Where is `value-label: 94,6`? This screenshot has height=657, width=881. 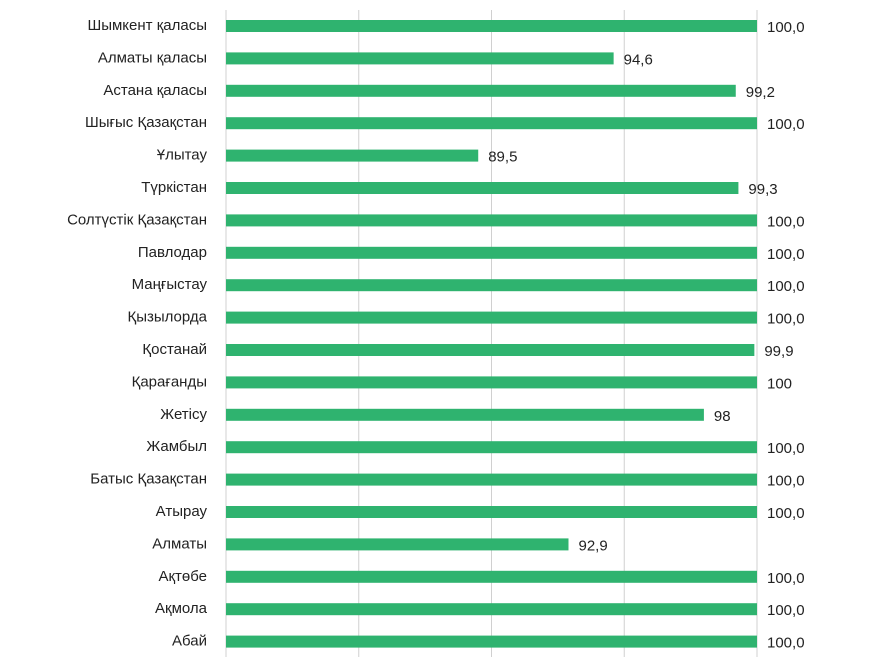
value-label: 94,6 is located at coordinates (638, 59).